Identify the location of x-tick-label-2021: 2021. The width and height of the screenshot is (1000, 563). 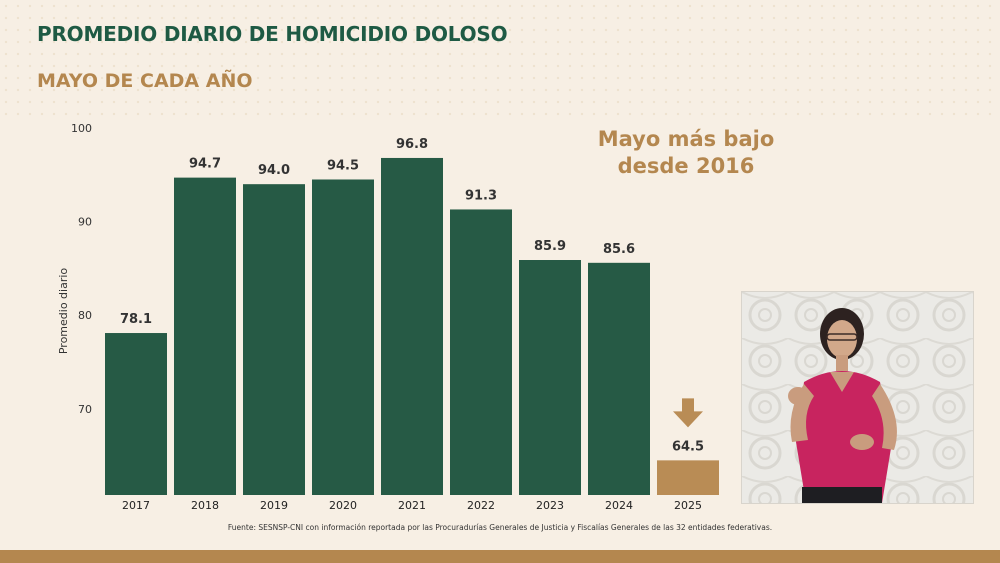
(412, 505).